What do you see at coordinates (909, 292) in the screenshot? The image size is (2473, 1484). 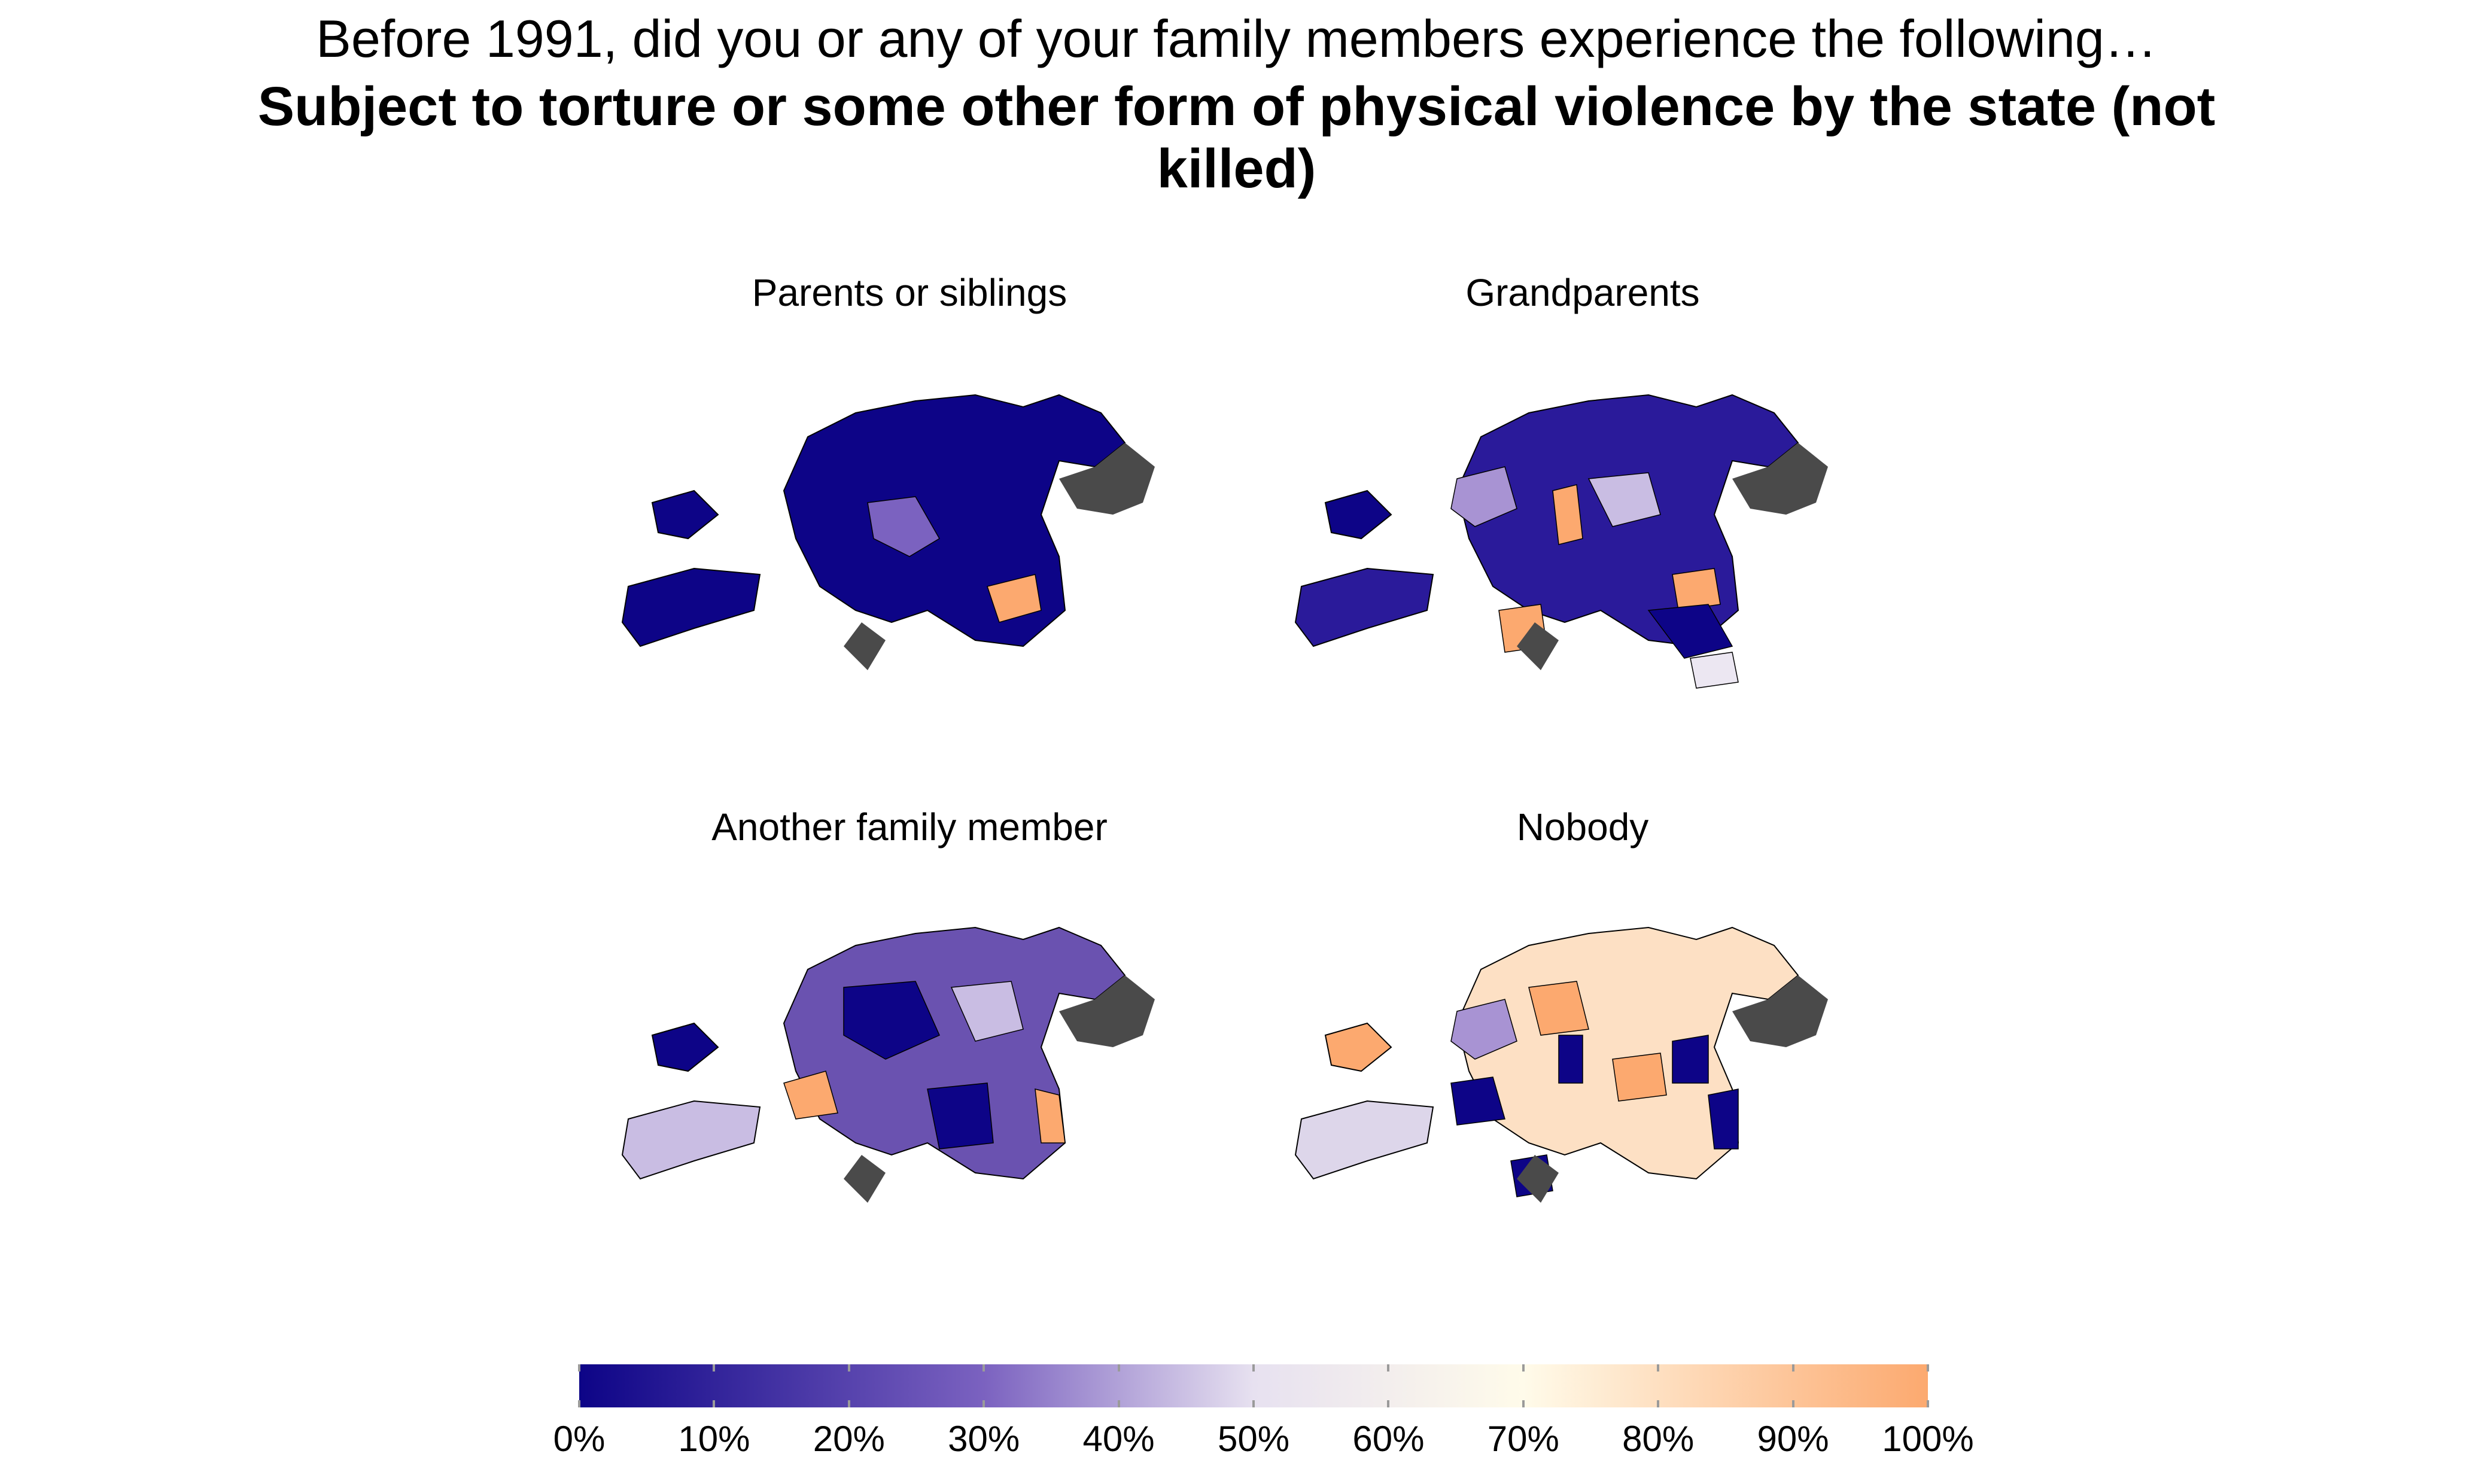 I see `panel-title-parents: Parents or siblings` at bounding box center [909, 292].